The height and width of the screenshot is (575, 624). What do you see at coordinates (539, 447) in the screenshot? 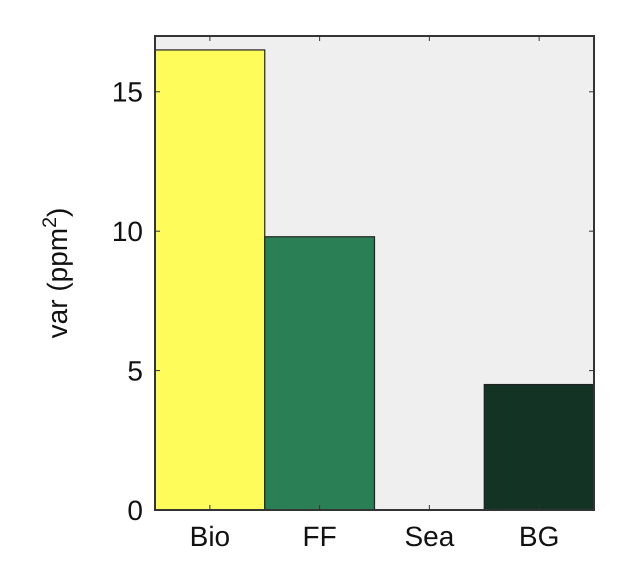
I see `bar` at bounding box center [539, 447].